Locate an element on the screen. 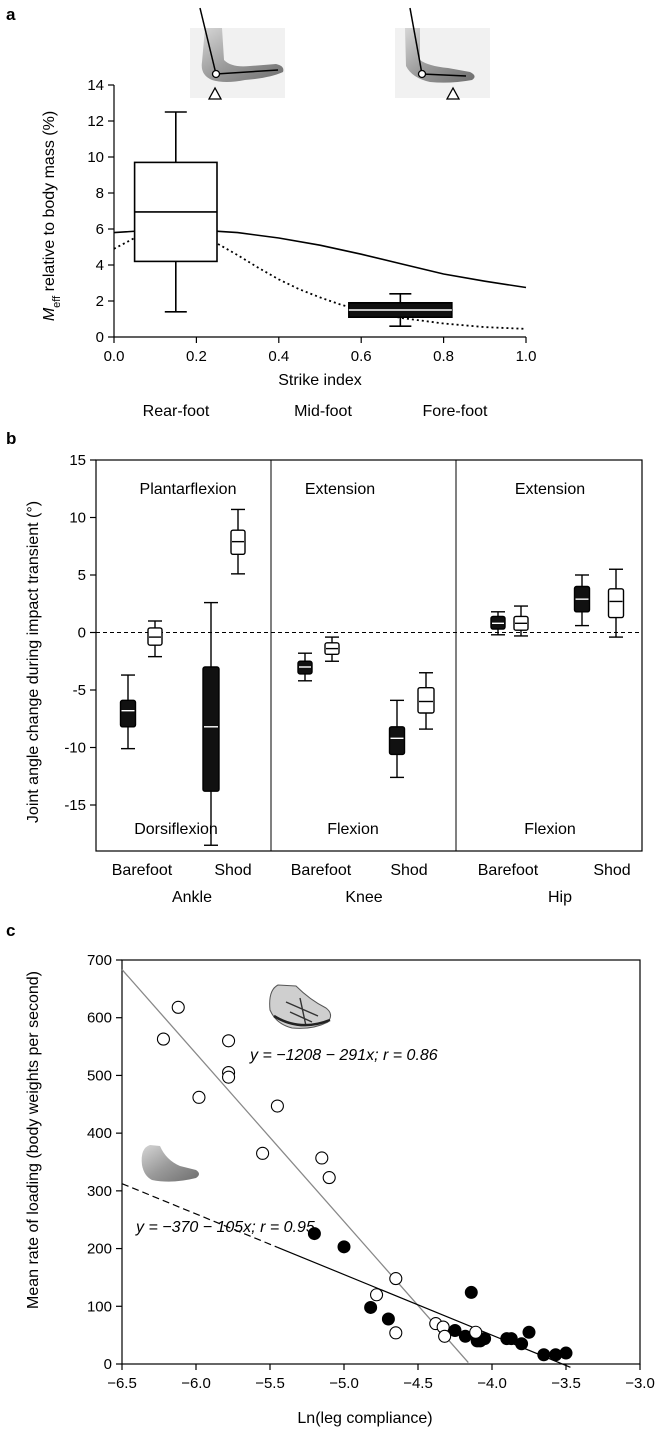 The image size is (672, 1430). y-tick-label-c: 300 is located at coordinates (99, 1191).